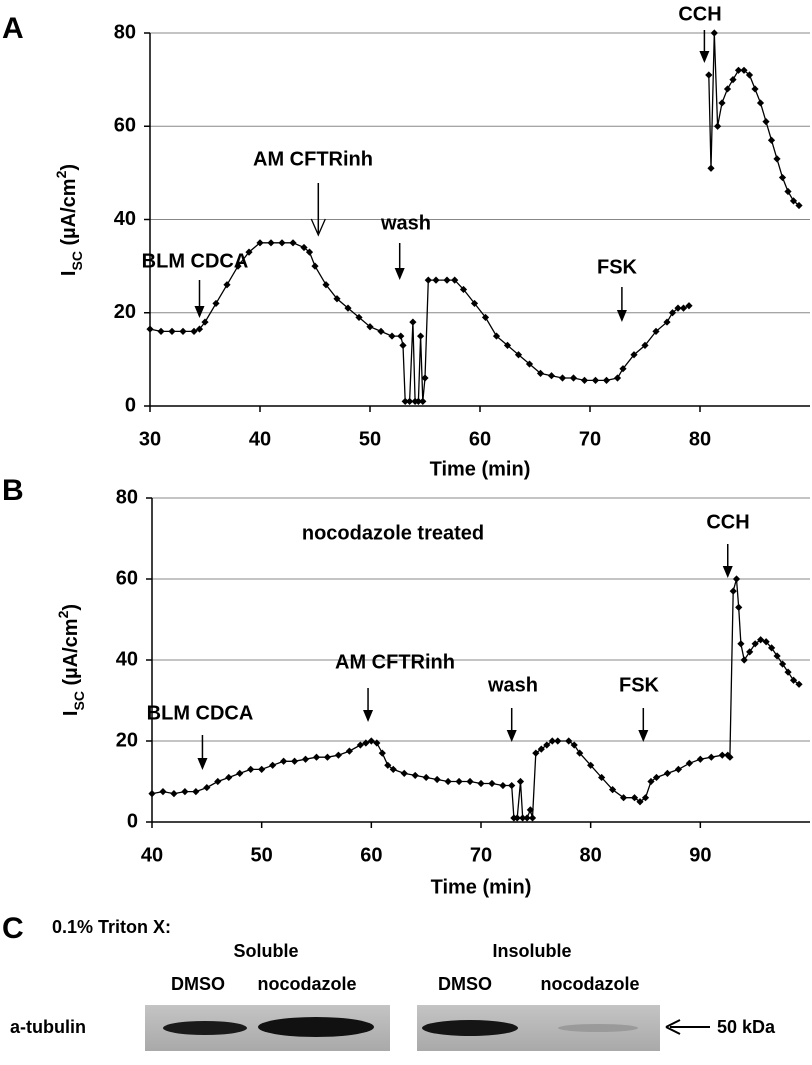  What do you see at coordinates (71, 607) in the screenshot?
I see `y-axis-title-part: )` at bounding box center [71, 607].